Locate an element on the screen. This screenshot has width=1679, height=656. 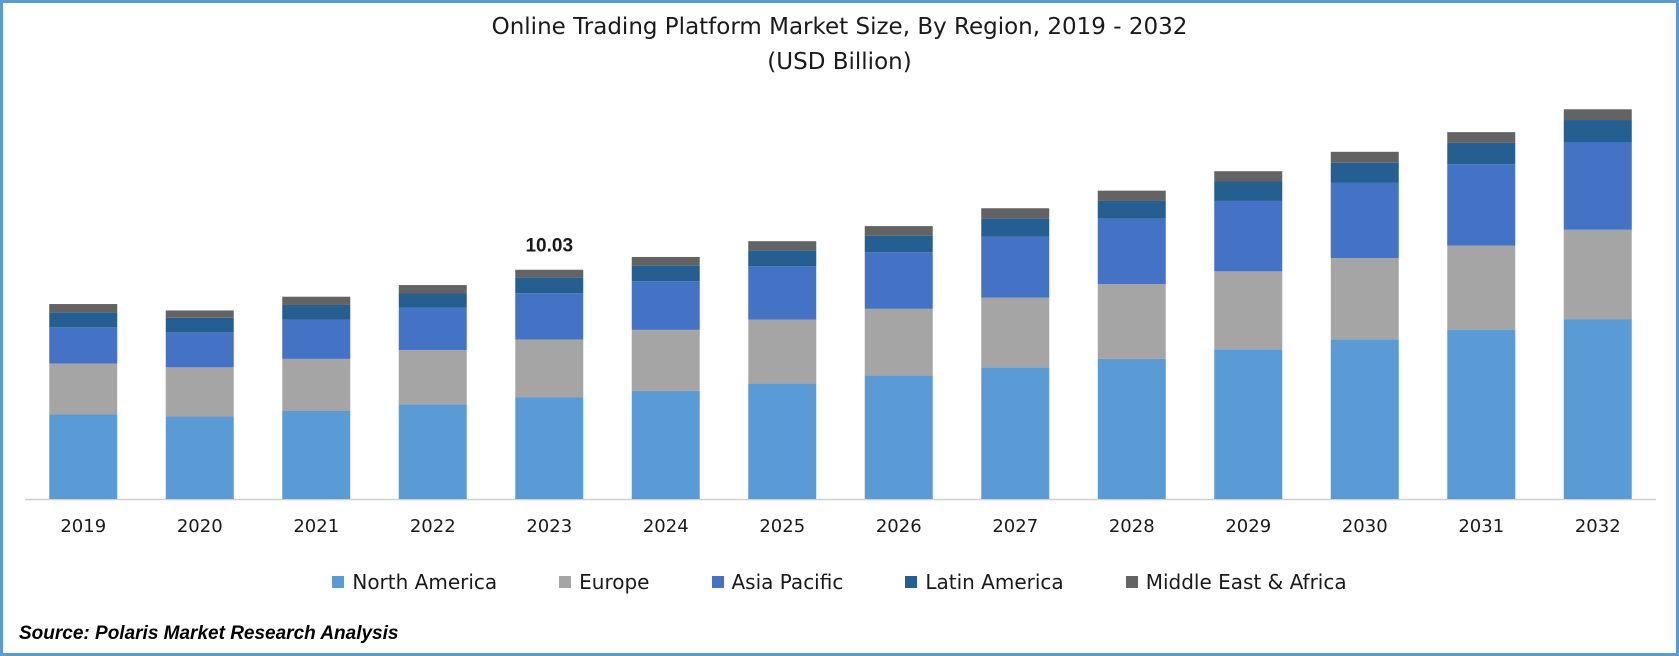
legend-label: Europe is located at coordinates (614, 582).